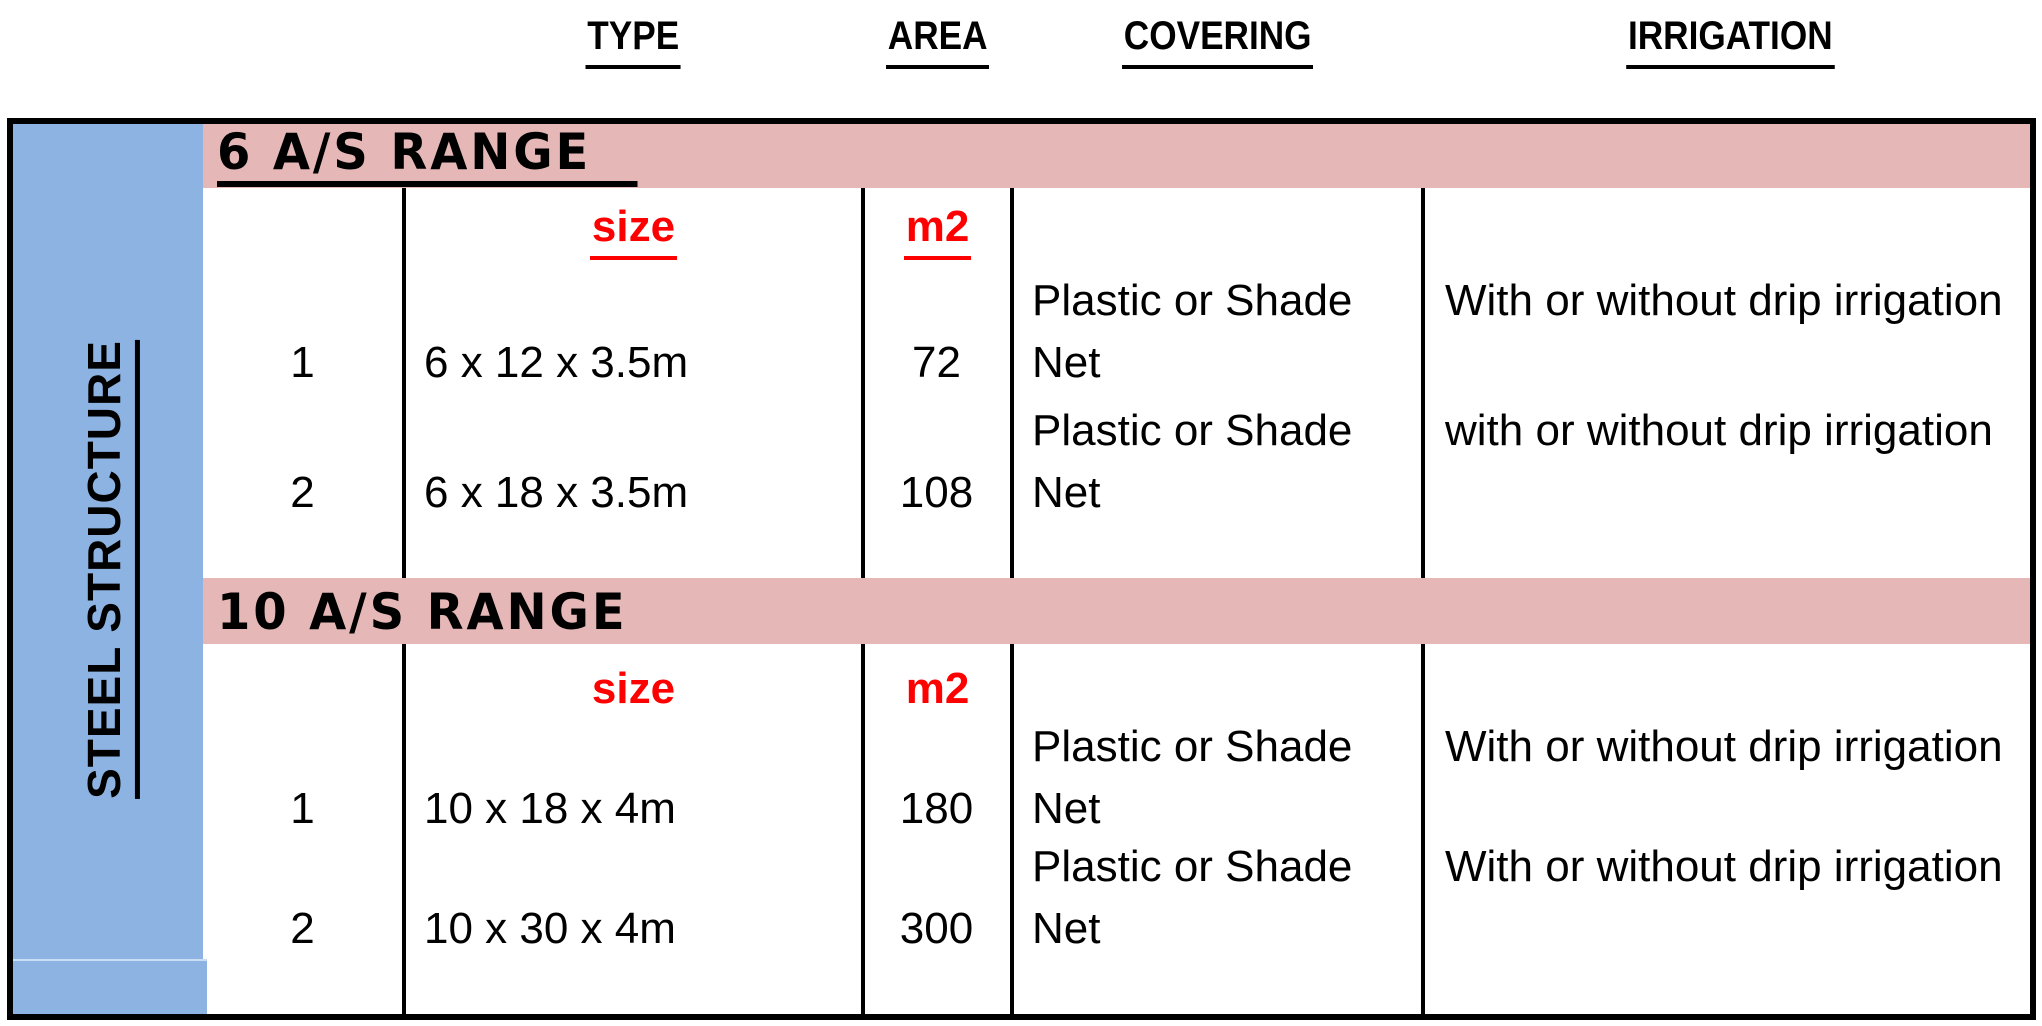  I want to click on column-header-type: TYPE, so click(633, 39).